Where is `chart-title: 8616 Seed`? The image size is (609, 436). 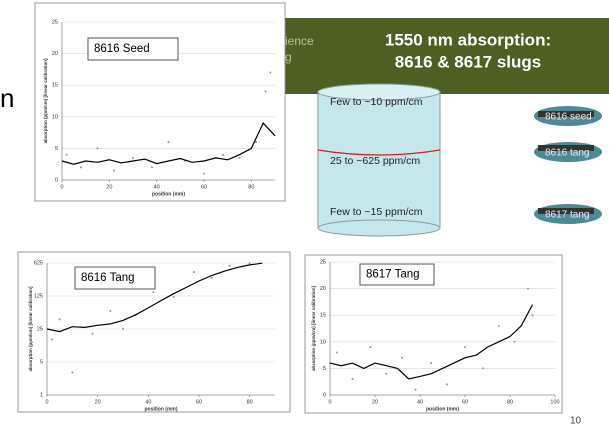 chart-title: 8616 Seed is located at coordinates (122, 49).